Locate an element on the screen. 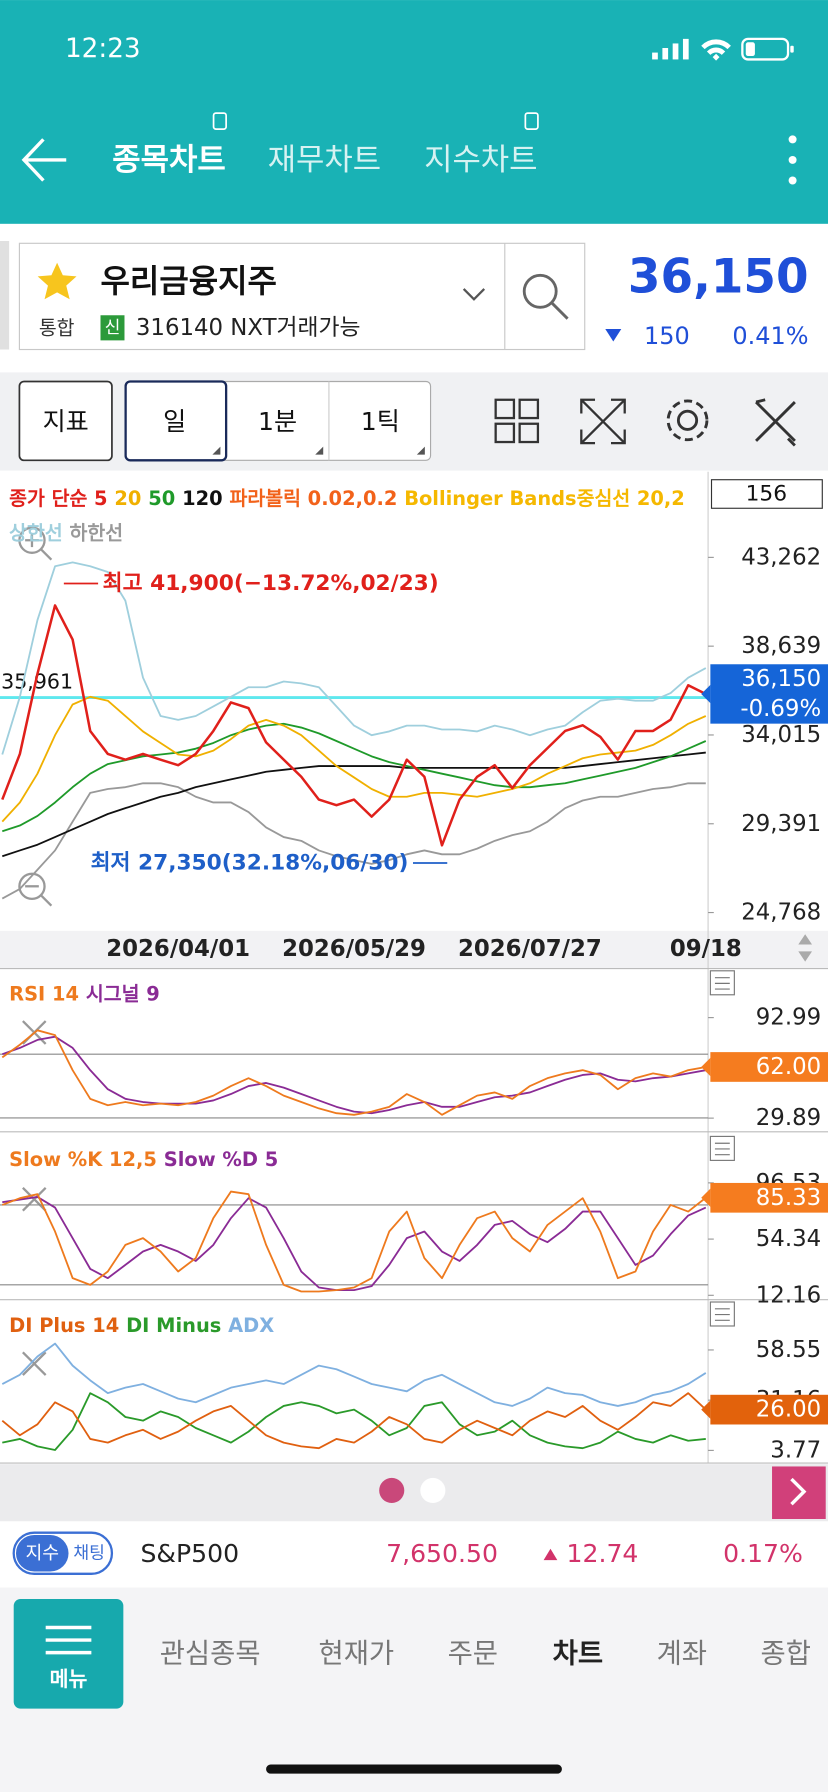 This screenshot has height=1792, width=828. legend-entry: 120 is located at coordinates (202, 497).